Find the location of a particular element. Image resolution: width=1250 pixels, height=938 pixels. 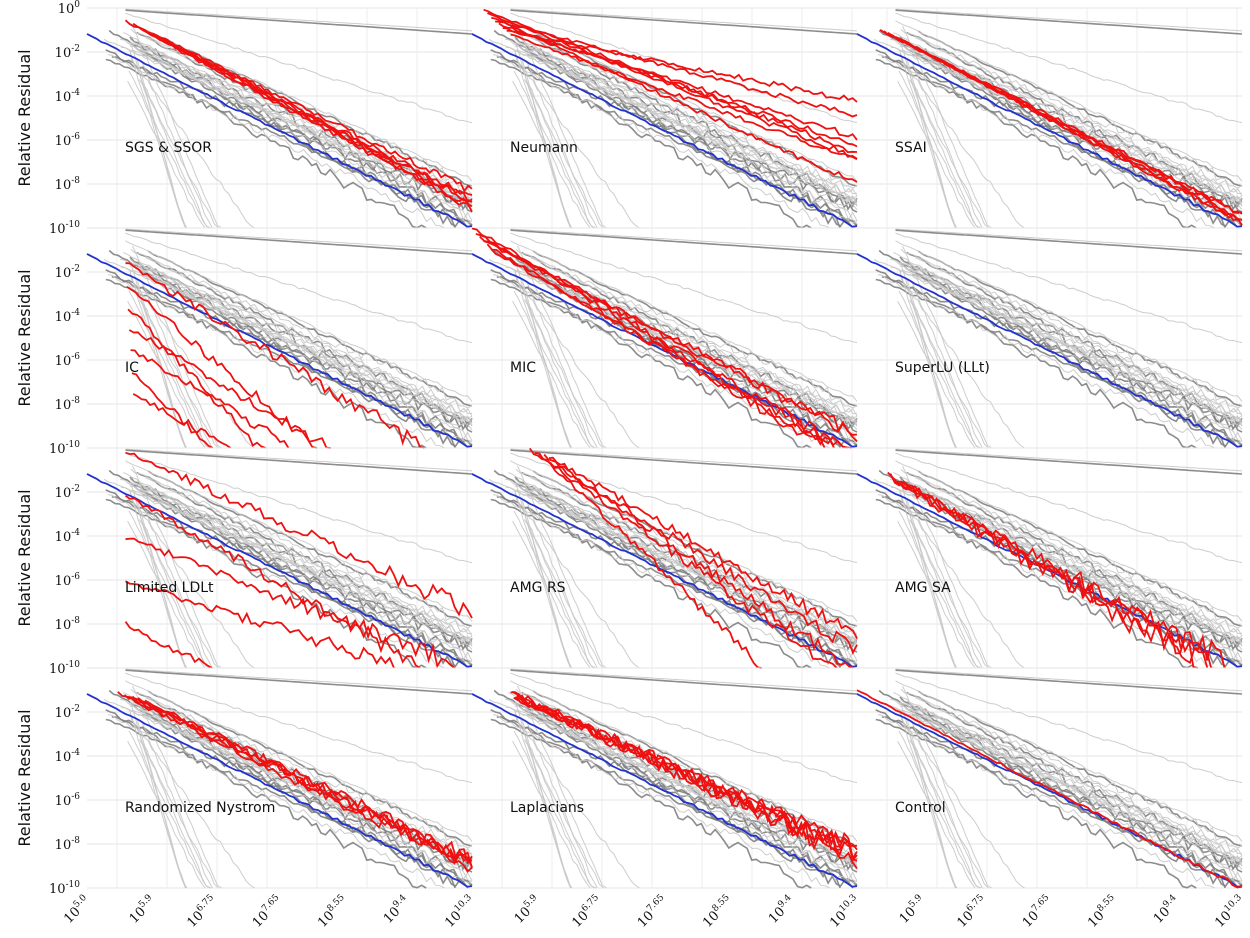

panel-label: Limited LDLt is located at coordinates (169, 588).